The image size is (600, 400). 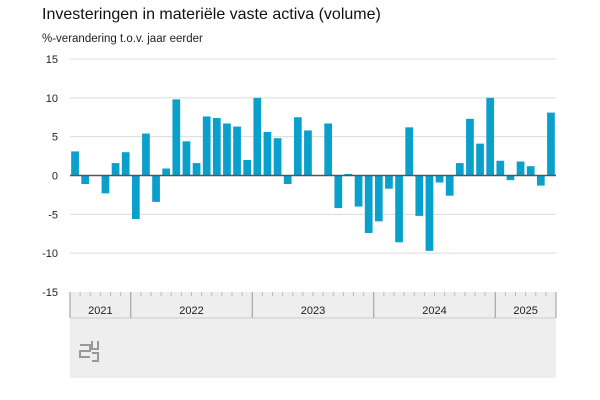 I want to click on y-axis-label: %-verandering t.o.v. jaar eerder, so click(x=122, y=39).